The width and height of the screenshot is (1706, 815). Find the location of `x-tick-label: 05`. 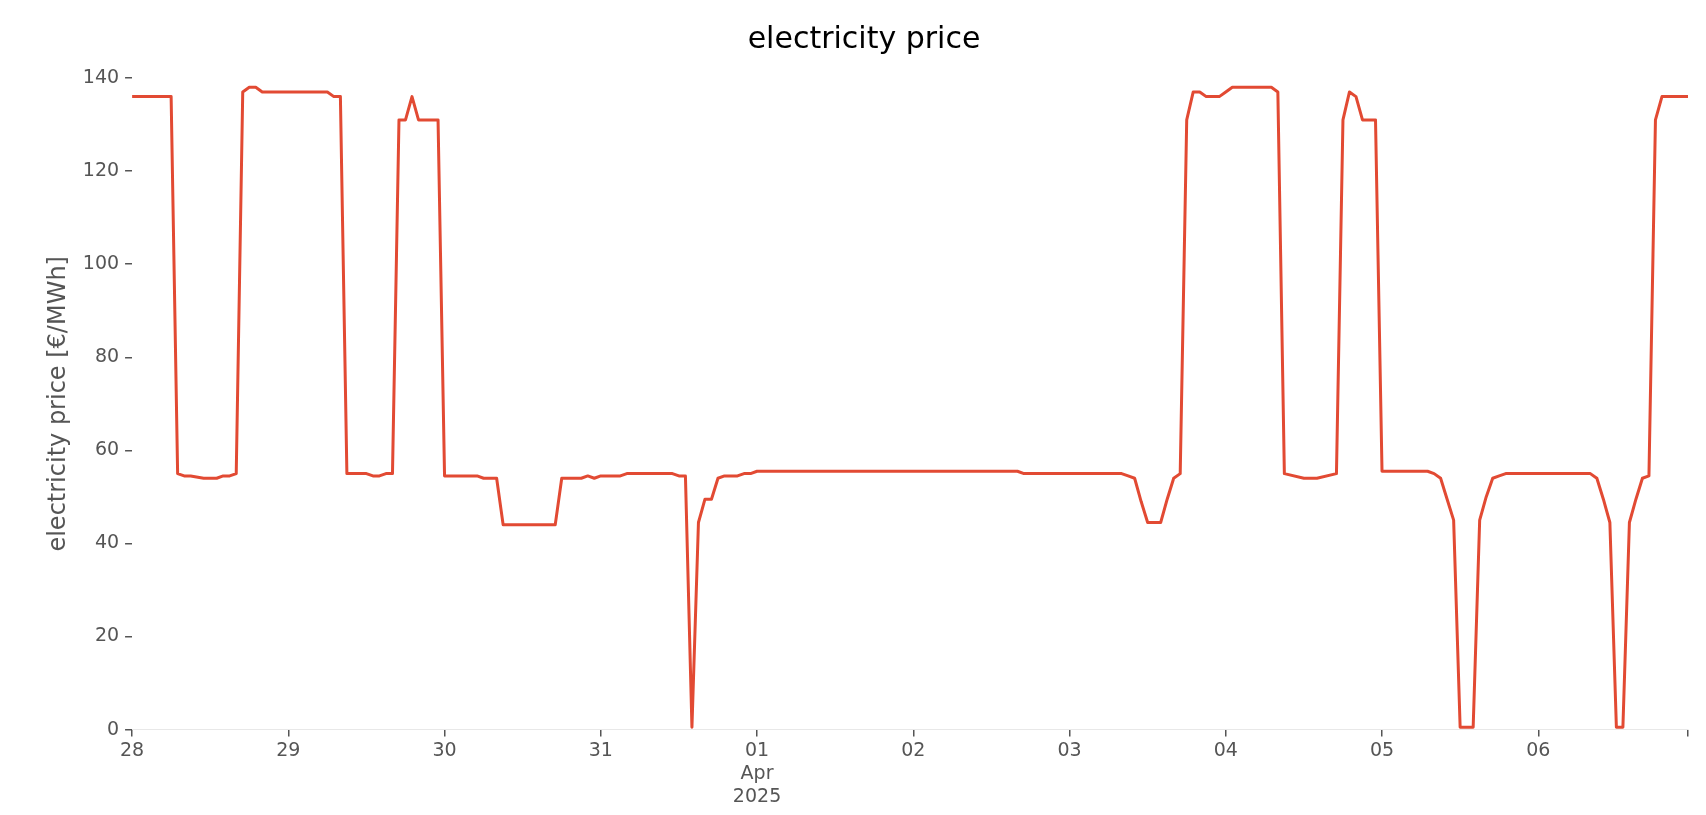

x-tick-label: 05 is located at coordinates (1382, 748).